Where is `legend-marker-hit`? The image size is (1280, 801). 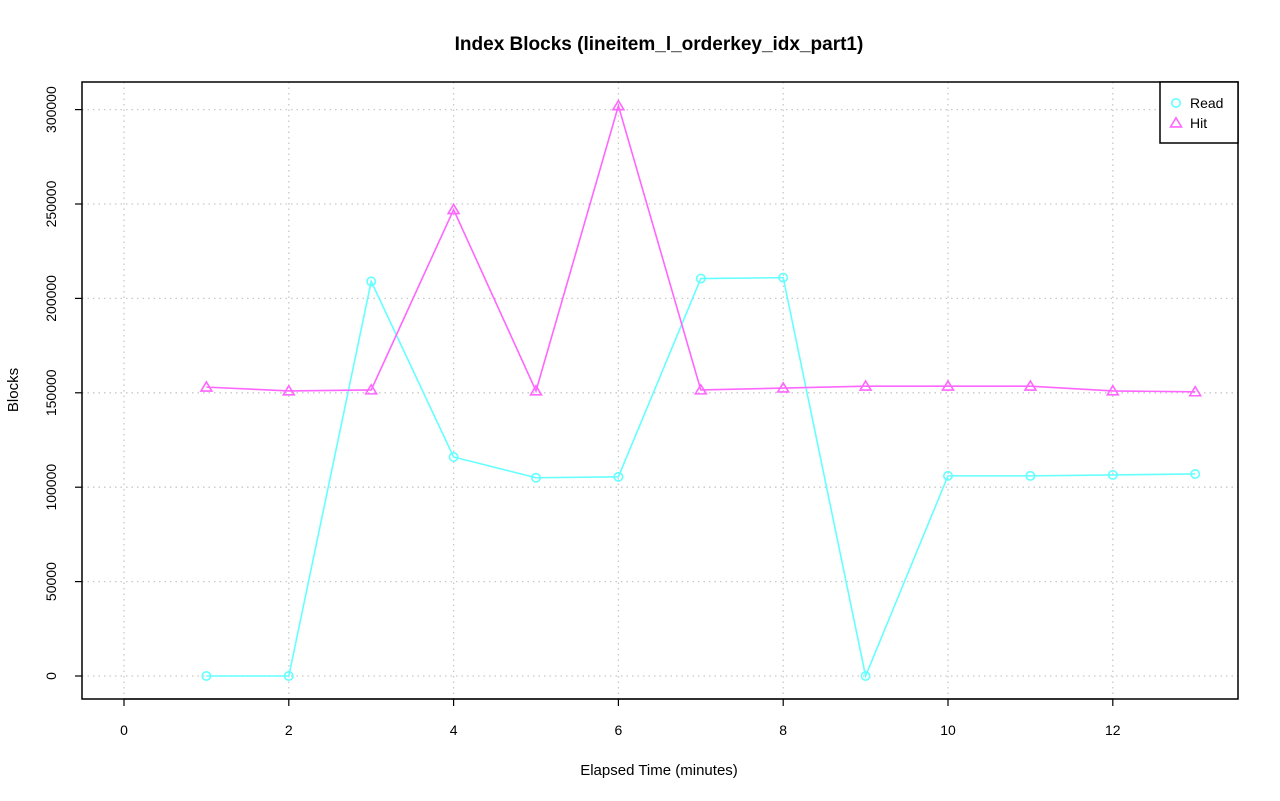
legend-marker-hit is located at coordinates (1176, 122).